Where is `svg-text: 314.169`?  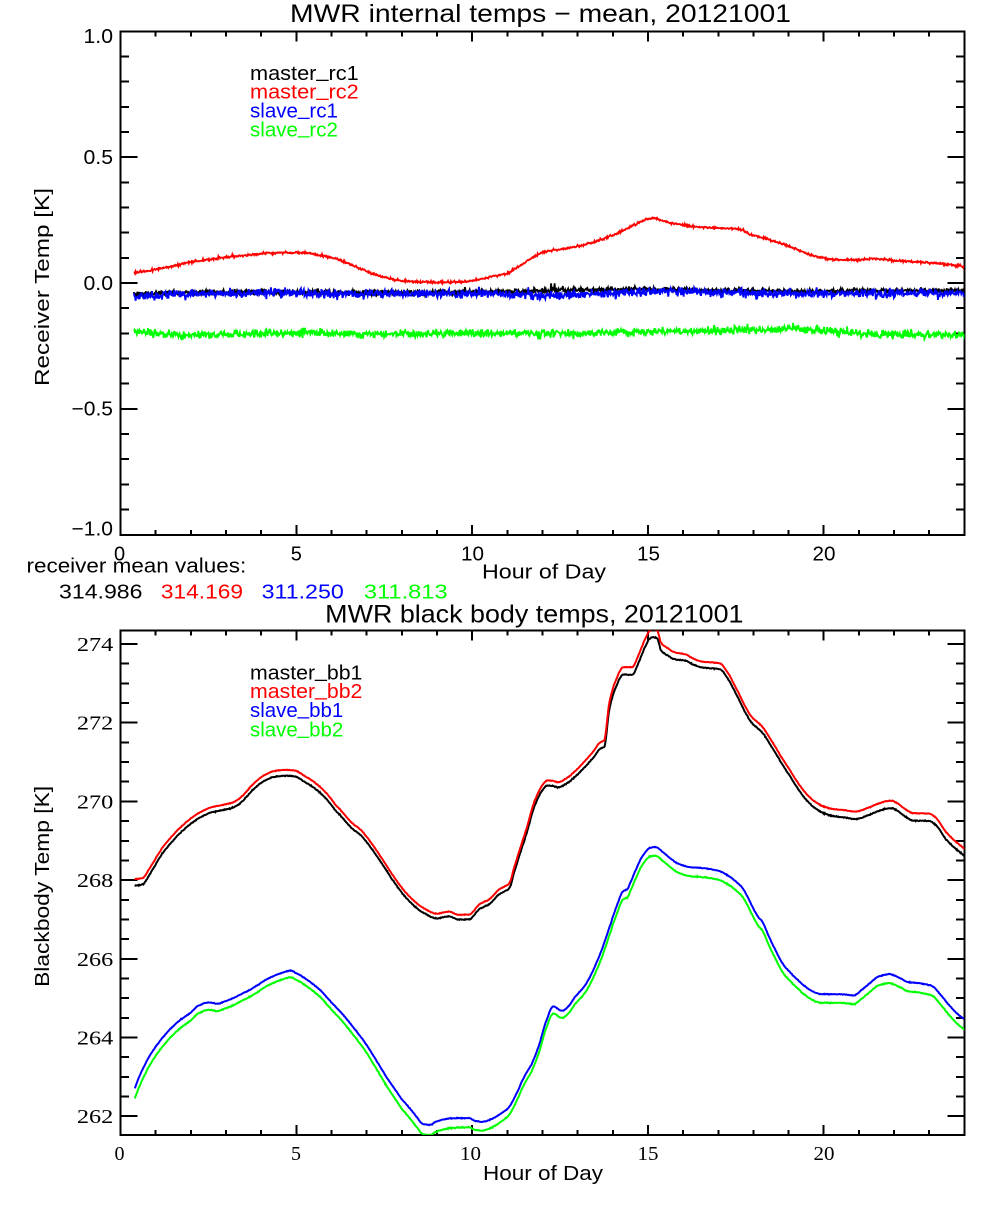
svg-text: 314.169 is located at coordinates (202, 593).